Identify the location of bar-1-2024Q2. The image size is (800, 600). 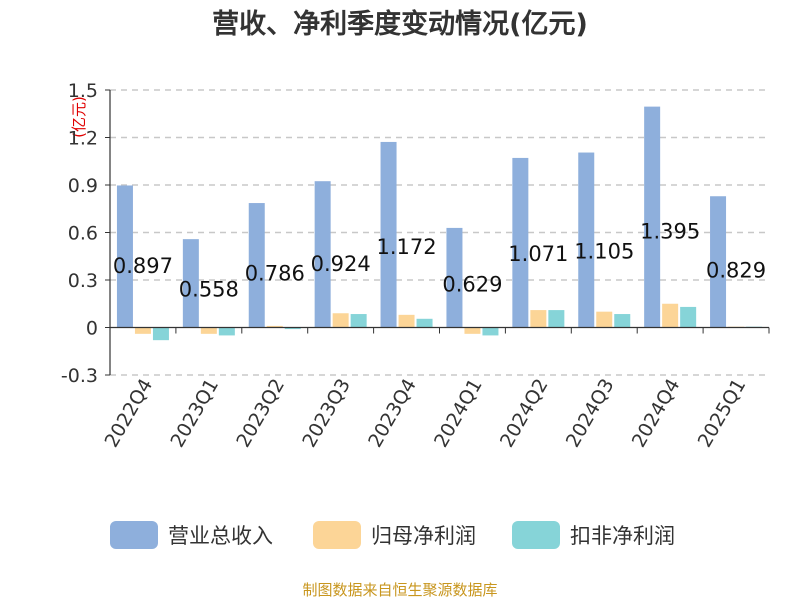
(538, 319).